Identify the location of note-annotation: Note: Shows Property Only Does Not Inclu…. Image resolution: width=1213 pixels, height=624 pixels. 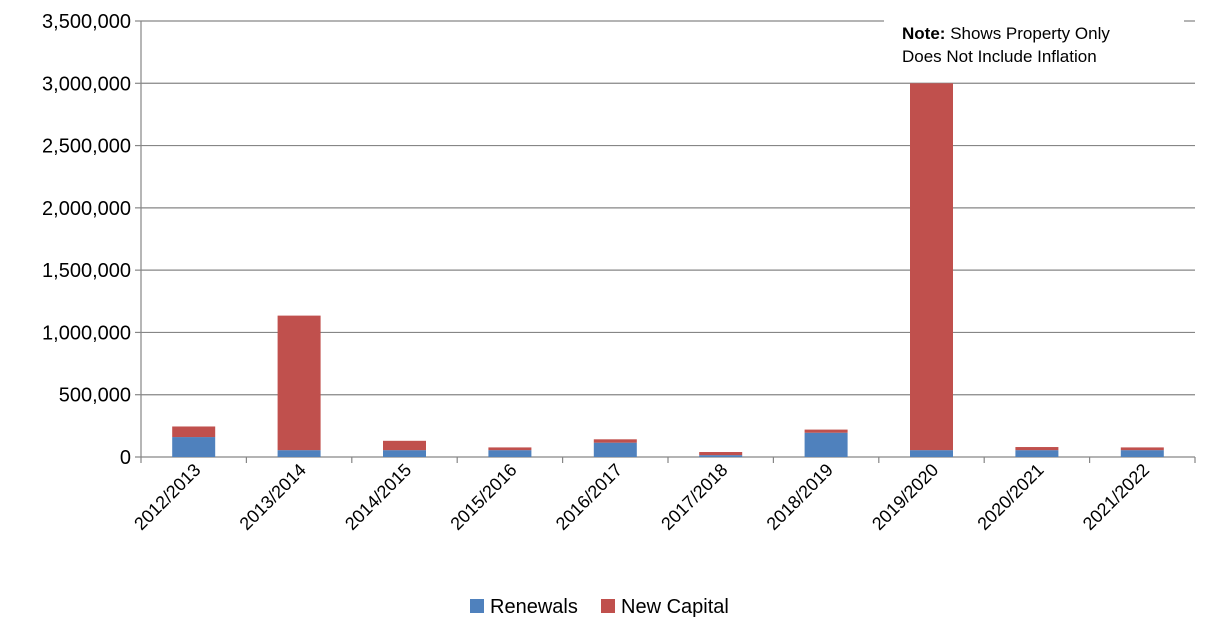
(1034, 48).